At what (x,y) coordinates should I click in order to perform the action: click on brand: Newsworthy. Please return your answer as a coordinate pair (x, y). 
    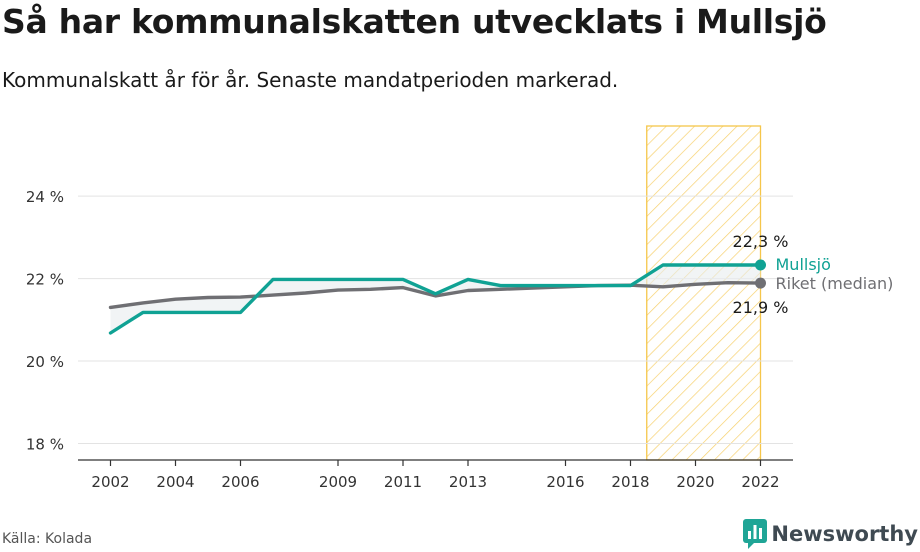
    Looking at the image, I should click on (830, 534).